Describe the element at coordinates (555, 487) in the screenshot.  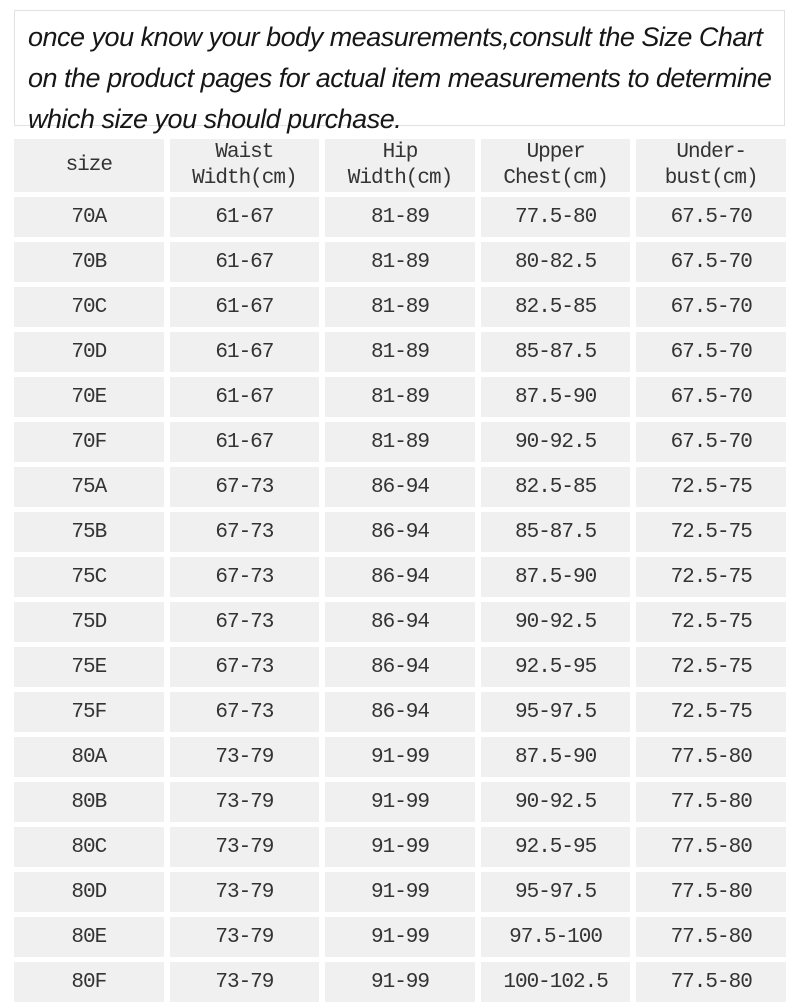
I see `cell-upper_chest: 82.5-85` at that location.